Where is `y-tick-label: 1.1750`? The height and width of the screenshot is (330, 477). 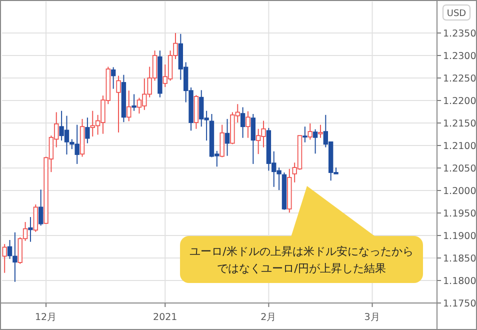 y-tick-label: 1.1750 is located at coordinates (459, 304).